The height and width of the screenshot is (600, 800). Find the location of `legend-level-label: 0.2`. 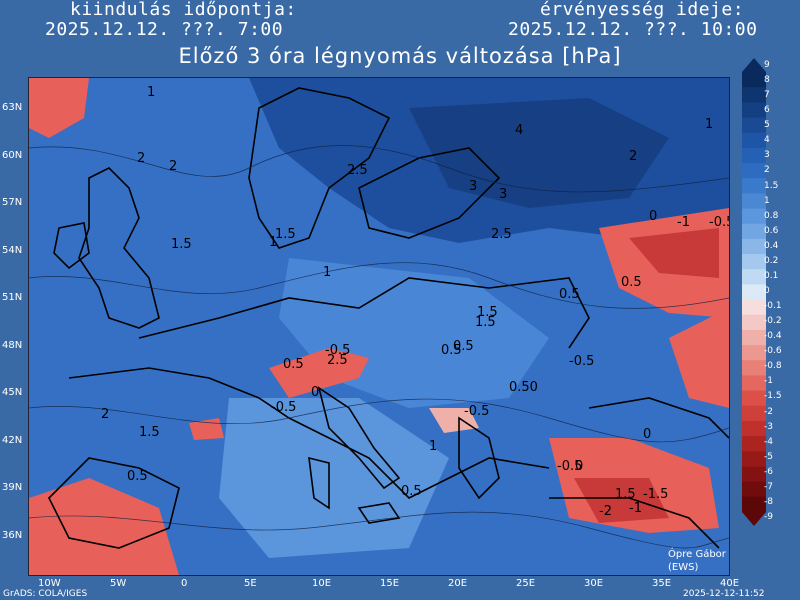

legend-level-label: 0.2 is located at coordinates (771, 260).